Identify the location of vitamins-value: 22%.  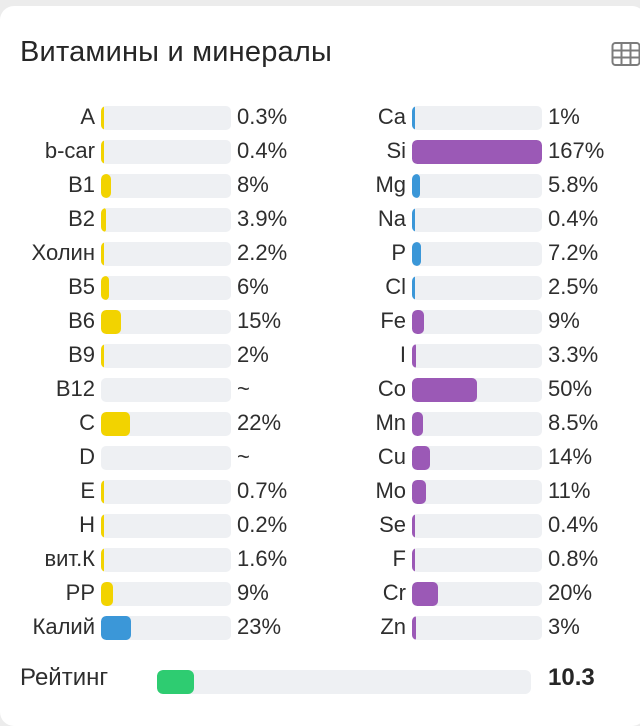
(259, 422).